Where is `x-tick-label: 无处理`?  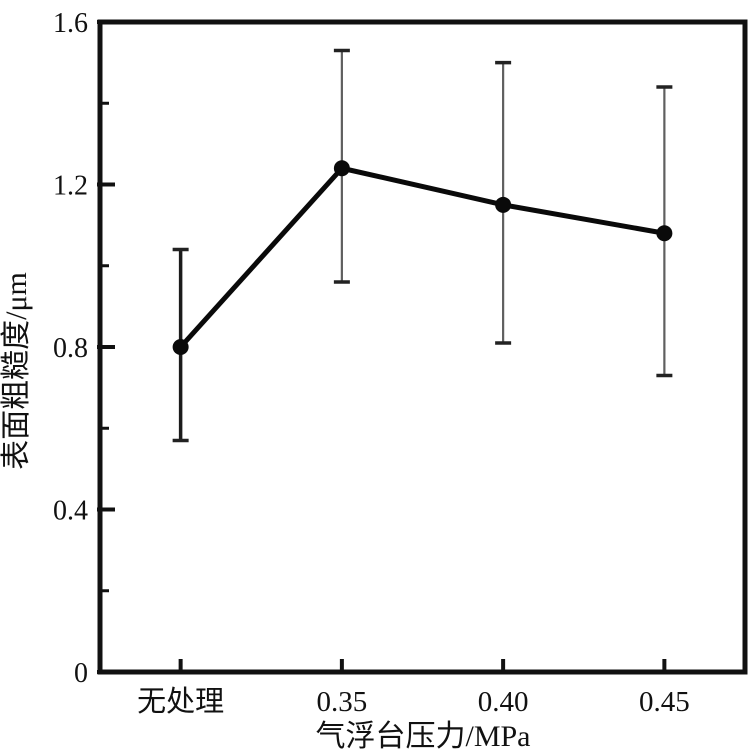 x-tick-label: 无处理 is located at coordinates (180, 701).